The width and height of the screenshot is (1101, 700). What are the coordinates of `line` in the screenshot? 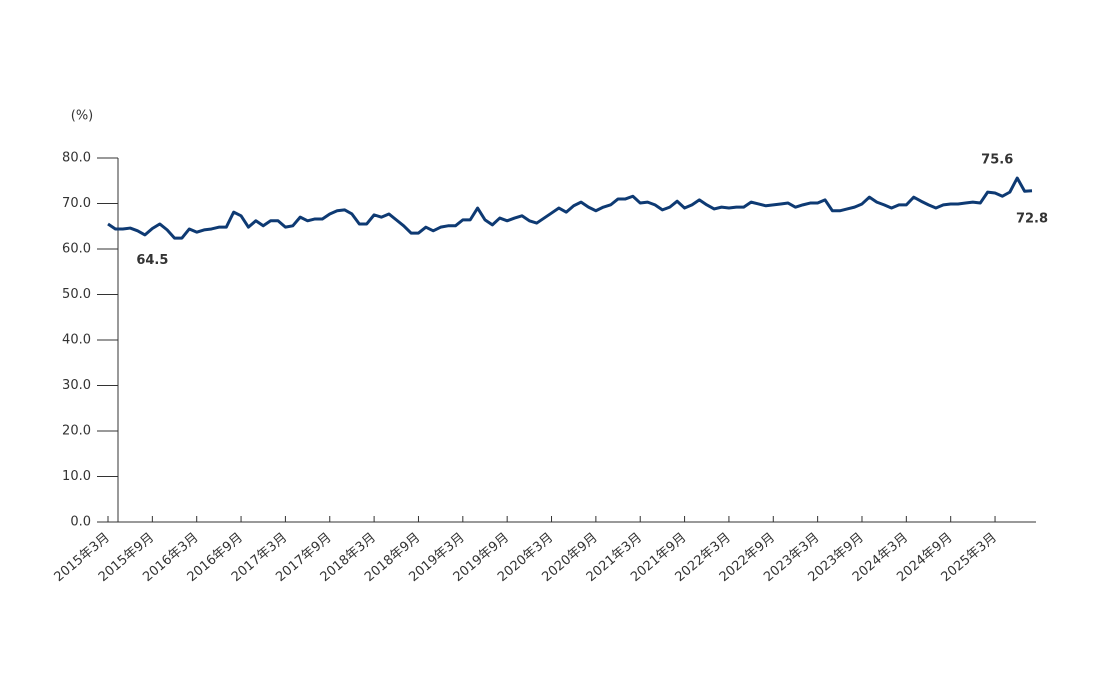 It's located at (570, 208).